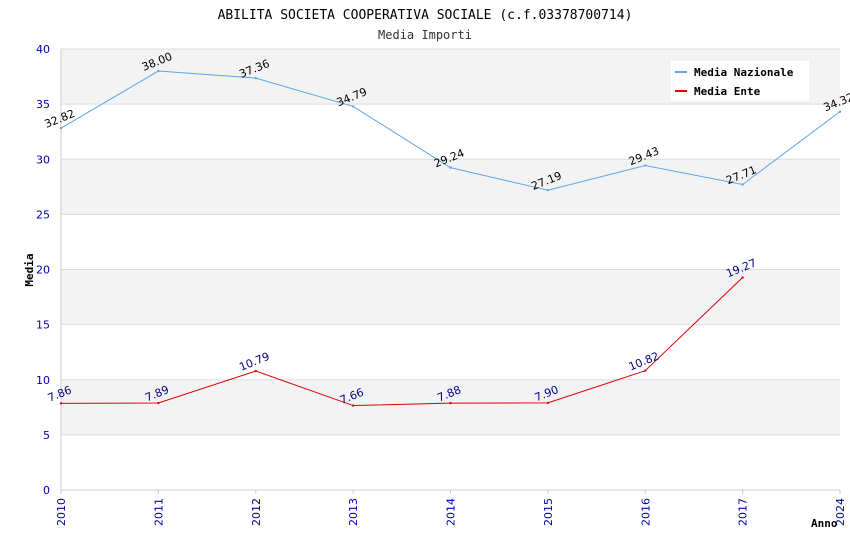 Image resolution: width=850 pixels, height=550 pixels. I want to click on y-tick-label: 10, so click(43, 380).